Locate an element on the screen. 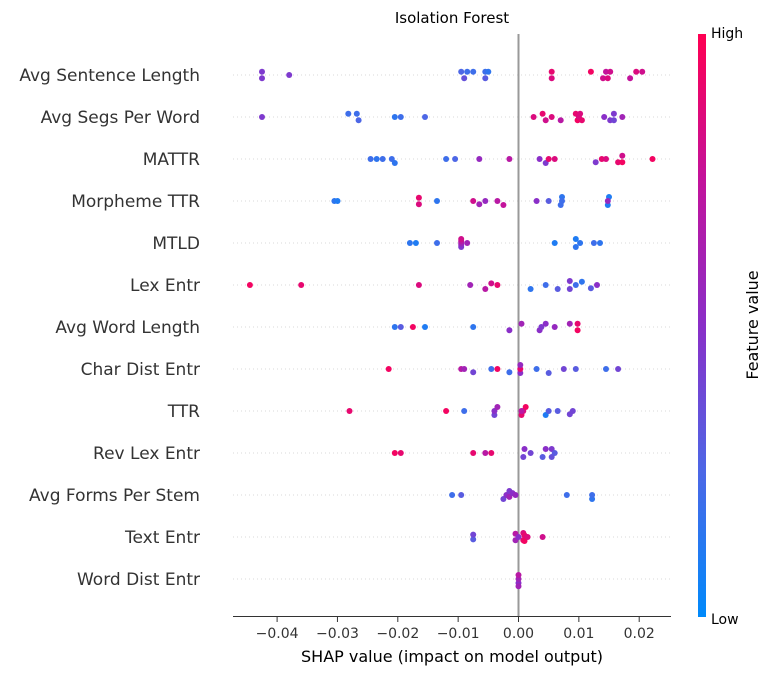  feature-label: Avg Sentence Length is located at coordinates (109, 76).